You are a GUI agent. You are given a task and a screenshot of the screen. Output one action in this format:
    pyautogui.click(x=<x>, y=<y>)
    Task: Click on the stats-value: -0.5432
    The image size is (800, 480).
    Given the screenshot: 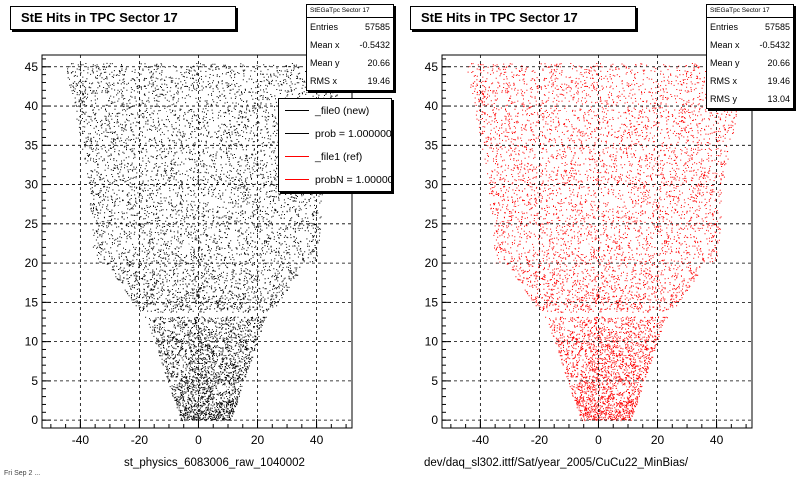 What is the action you would take?
    pyautogui.click(x=774, y=45)
    